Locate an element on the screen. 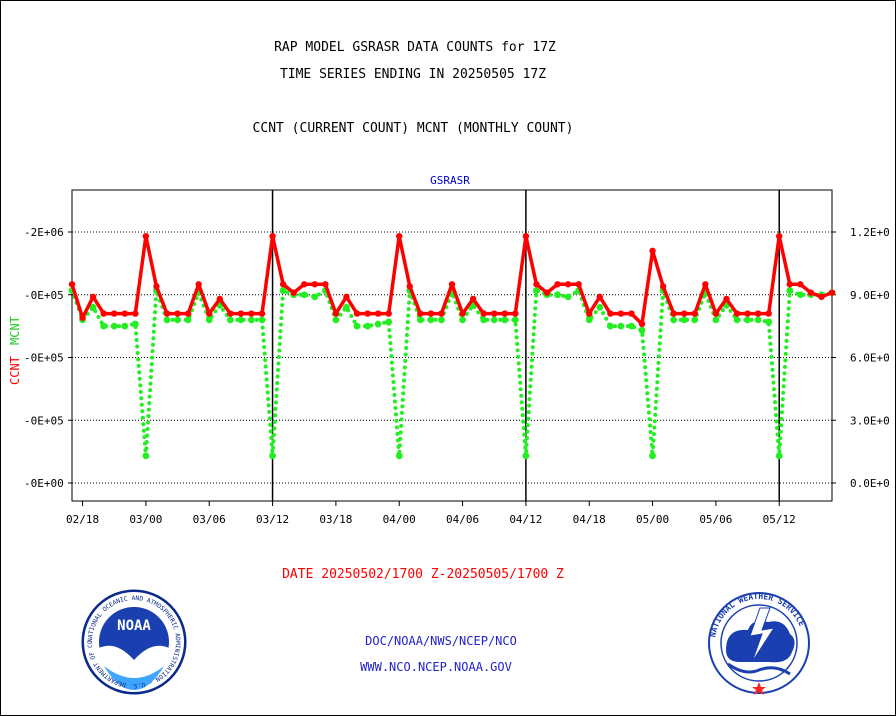 The image size is (896, 716). x-tick-label-11: 05/12 is located at coordinates (779, 519).